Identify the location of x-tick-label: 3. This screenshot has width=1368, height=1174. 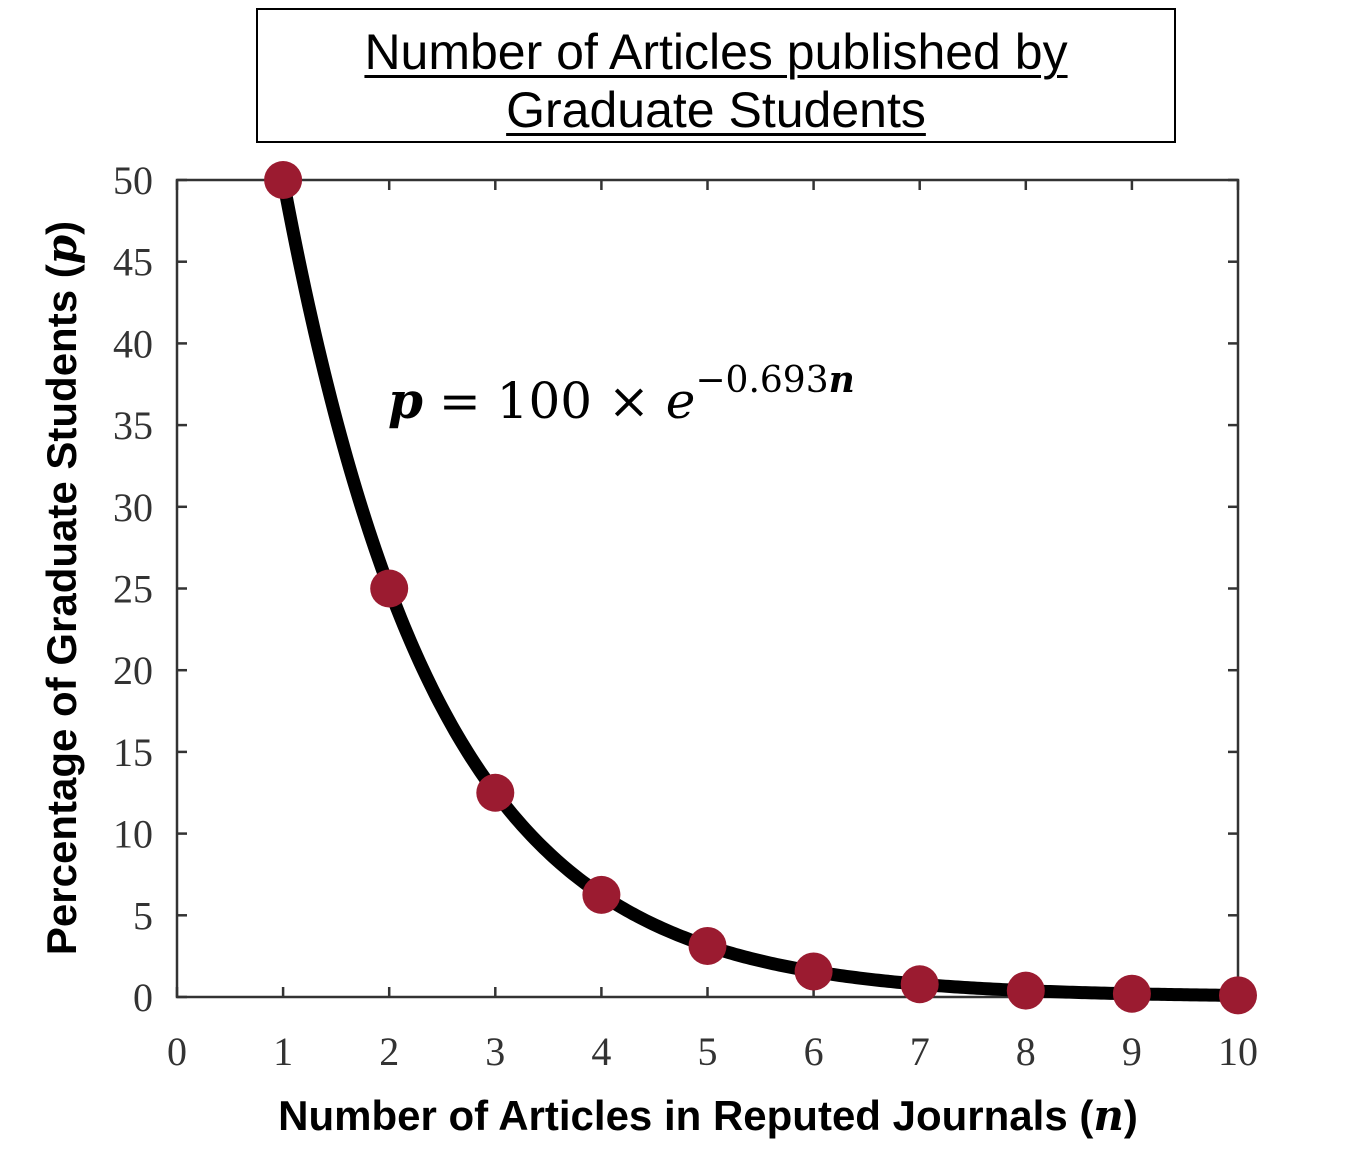
(495, 1051).